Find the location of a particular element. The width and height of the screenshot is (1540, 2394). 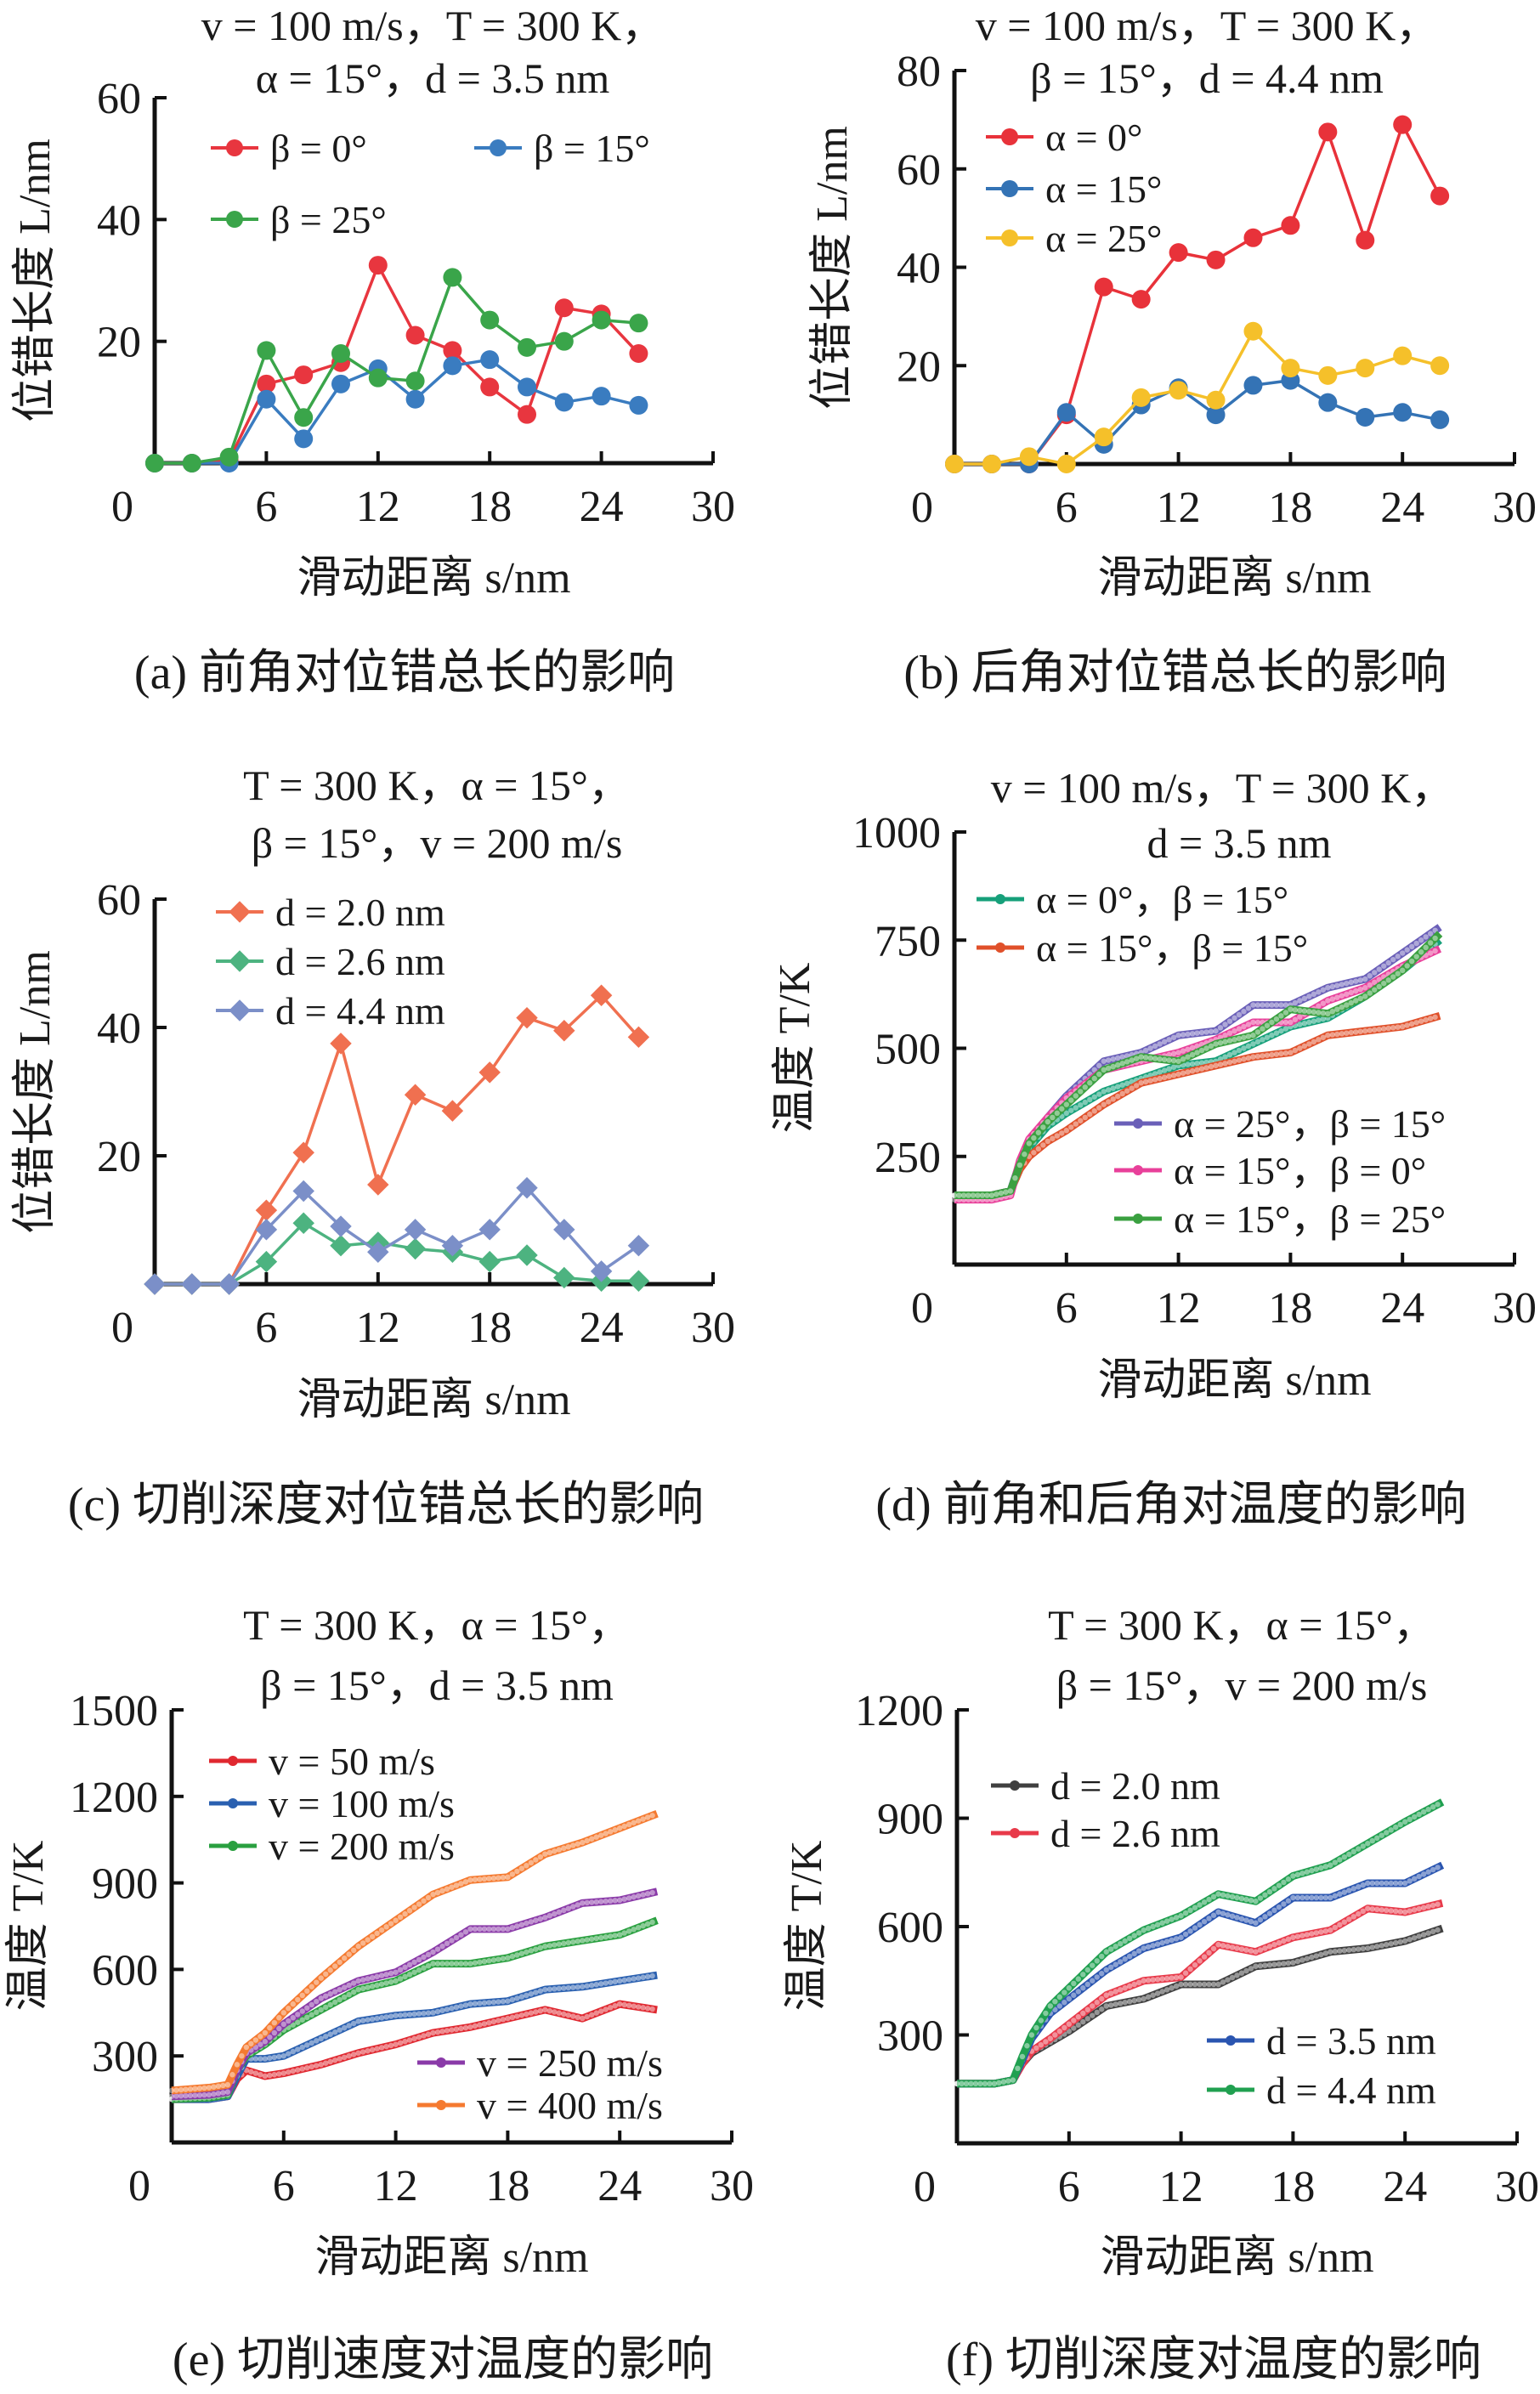

series-line is located at coordinates (1199, 1065).